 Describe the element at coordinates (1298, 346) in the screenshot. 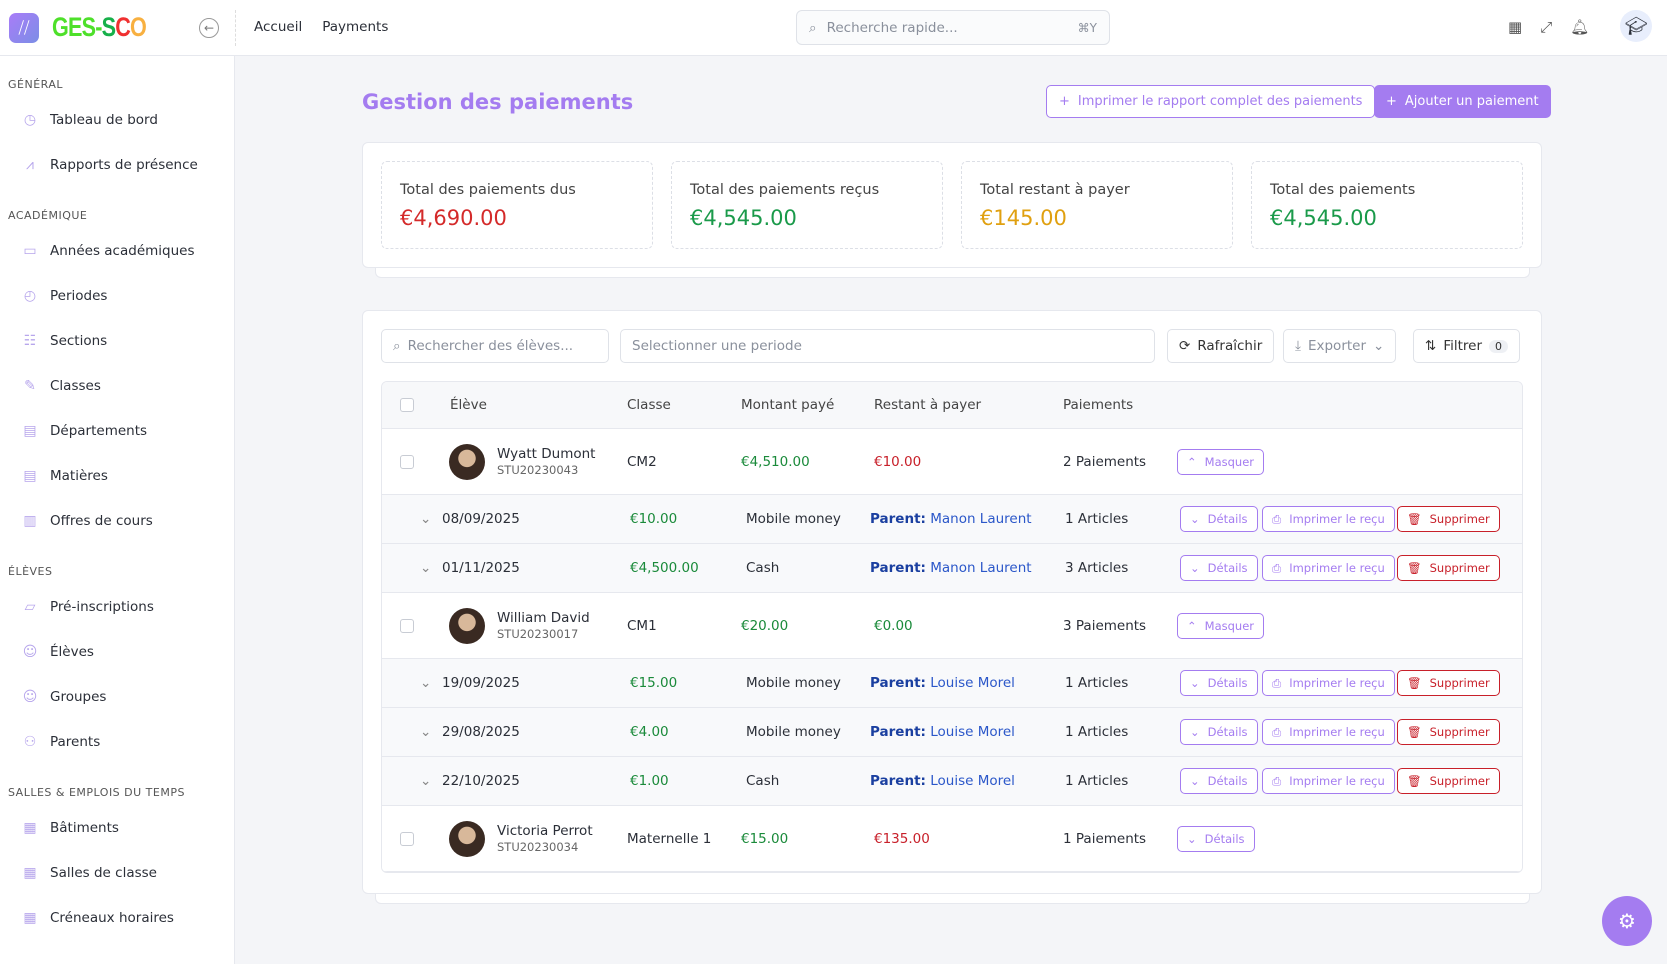

I see `download-icon: ⤓` at that location.